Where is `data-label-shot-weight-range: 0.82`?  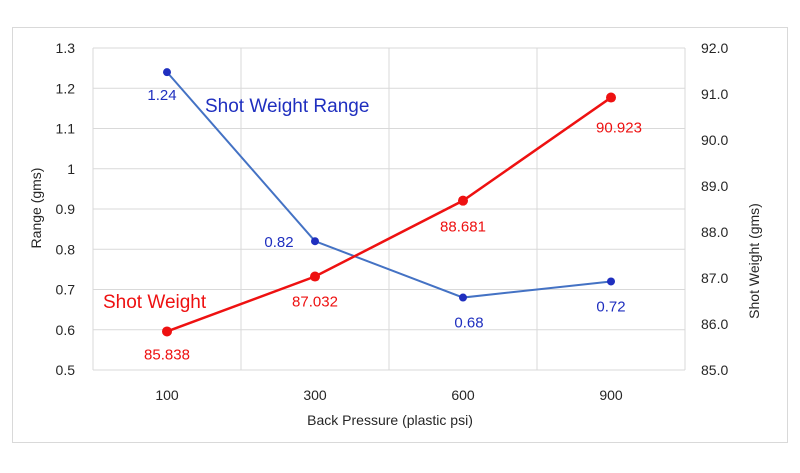
data-label-shot-weight-range: 0.82 is located at coordinates (278, 242).